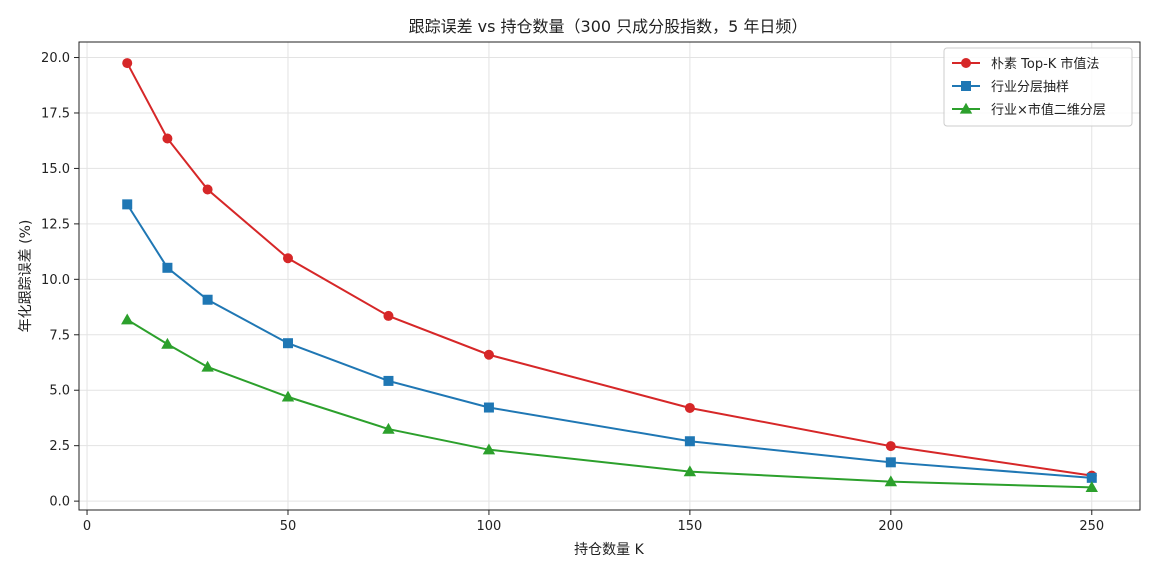 The image size is (1155, 572). Describe the element at coordinates (1045, 64) in the screenshot. I see `legend-label: 朴素 Top-K 市值法` at that location.